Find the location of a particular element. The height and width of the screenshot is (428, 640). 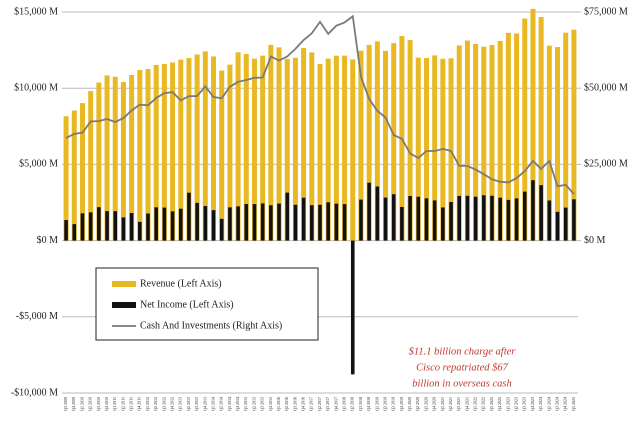

x-tick-label: Q1 2025 is located at coordinates (573, 404).